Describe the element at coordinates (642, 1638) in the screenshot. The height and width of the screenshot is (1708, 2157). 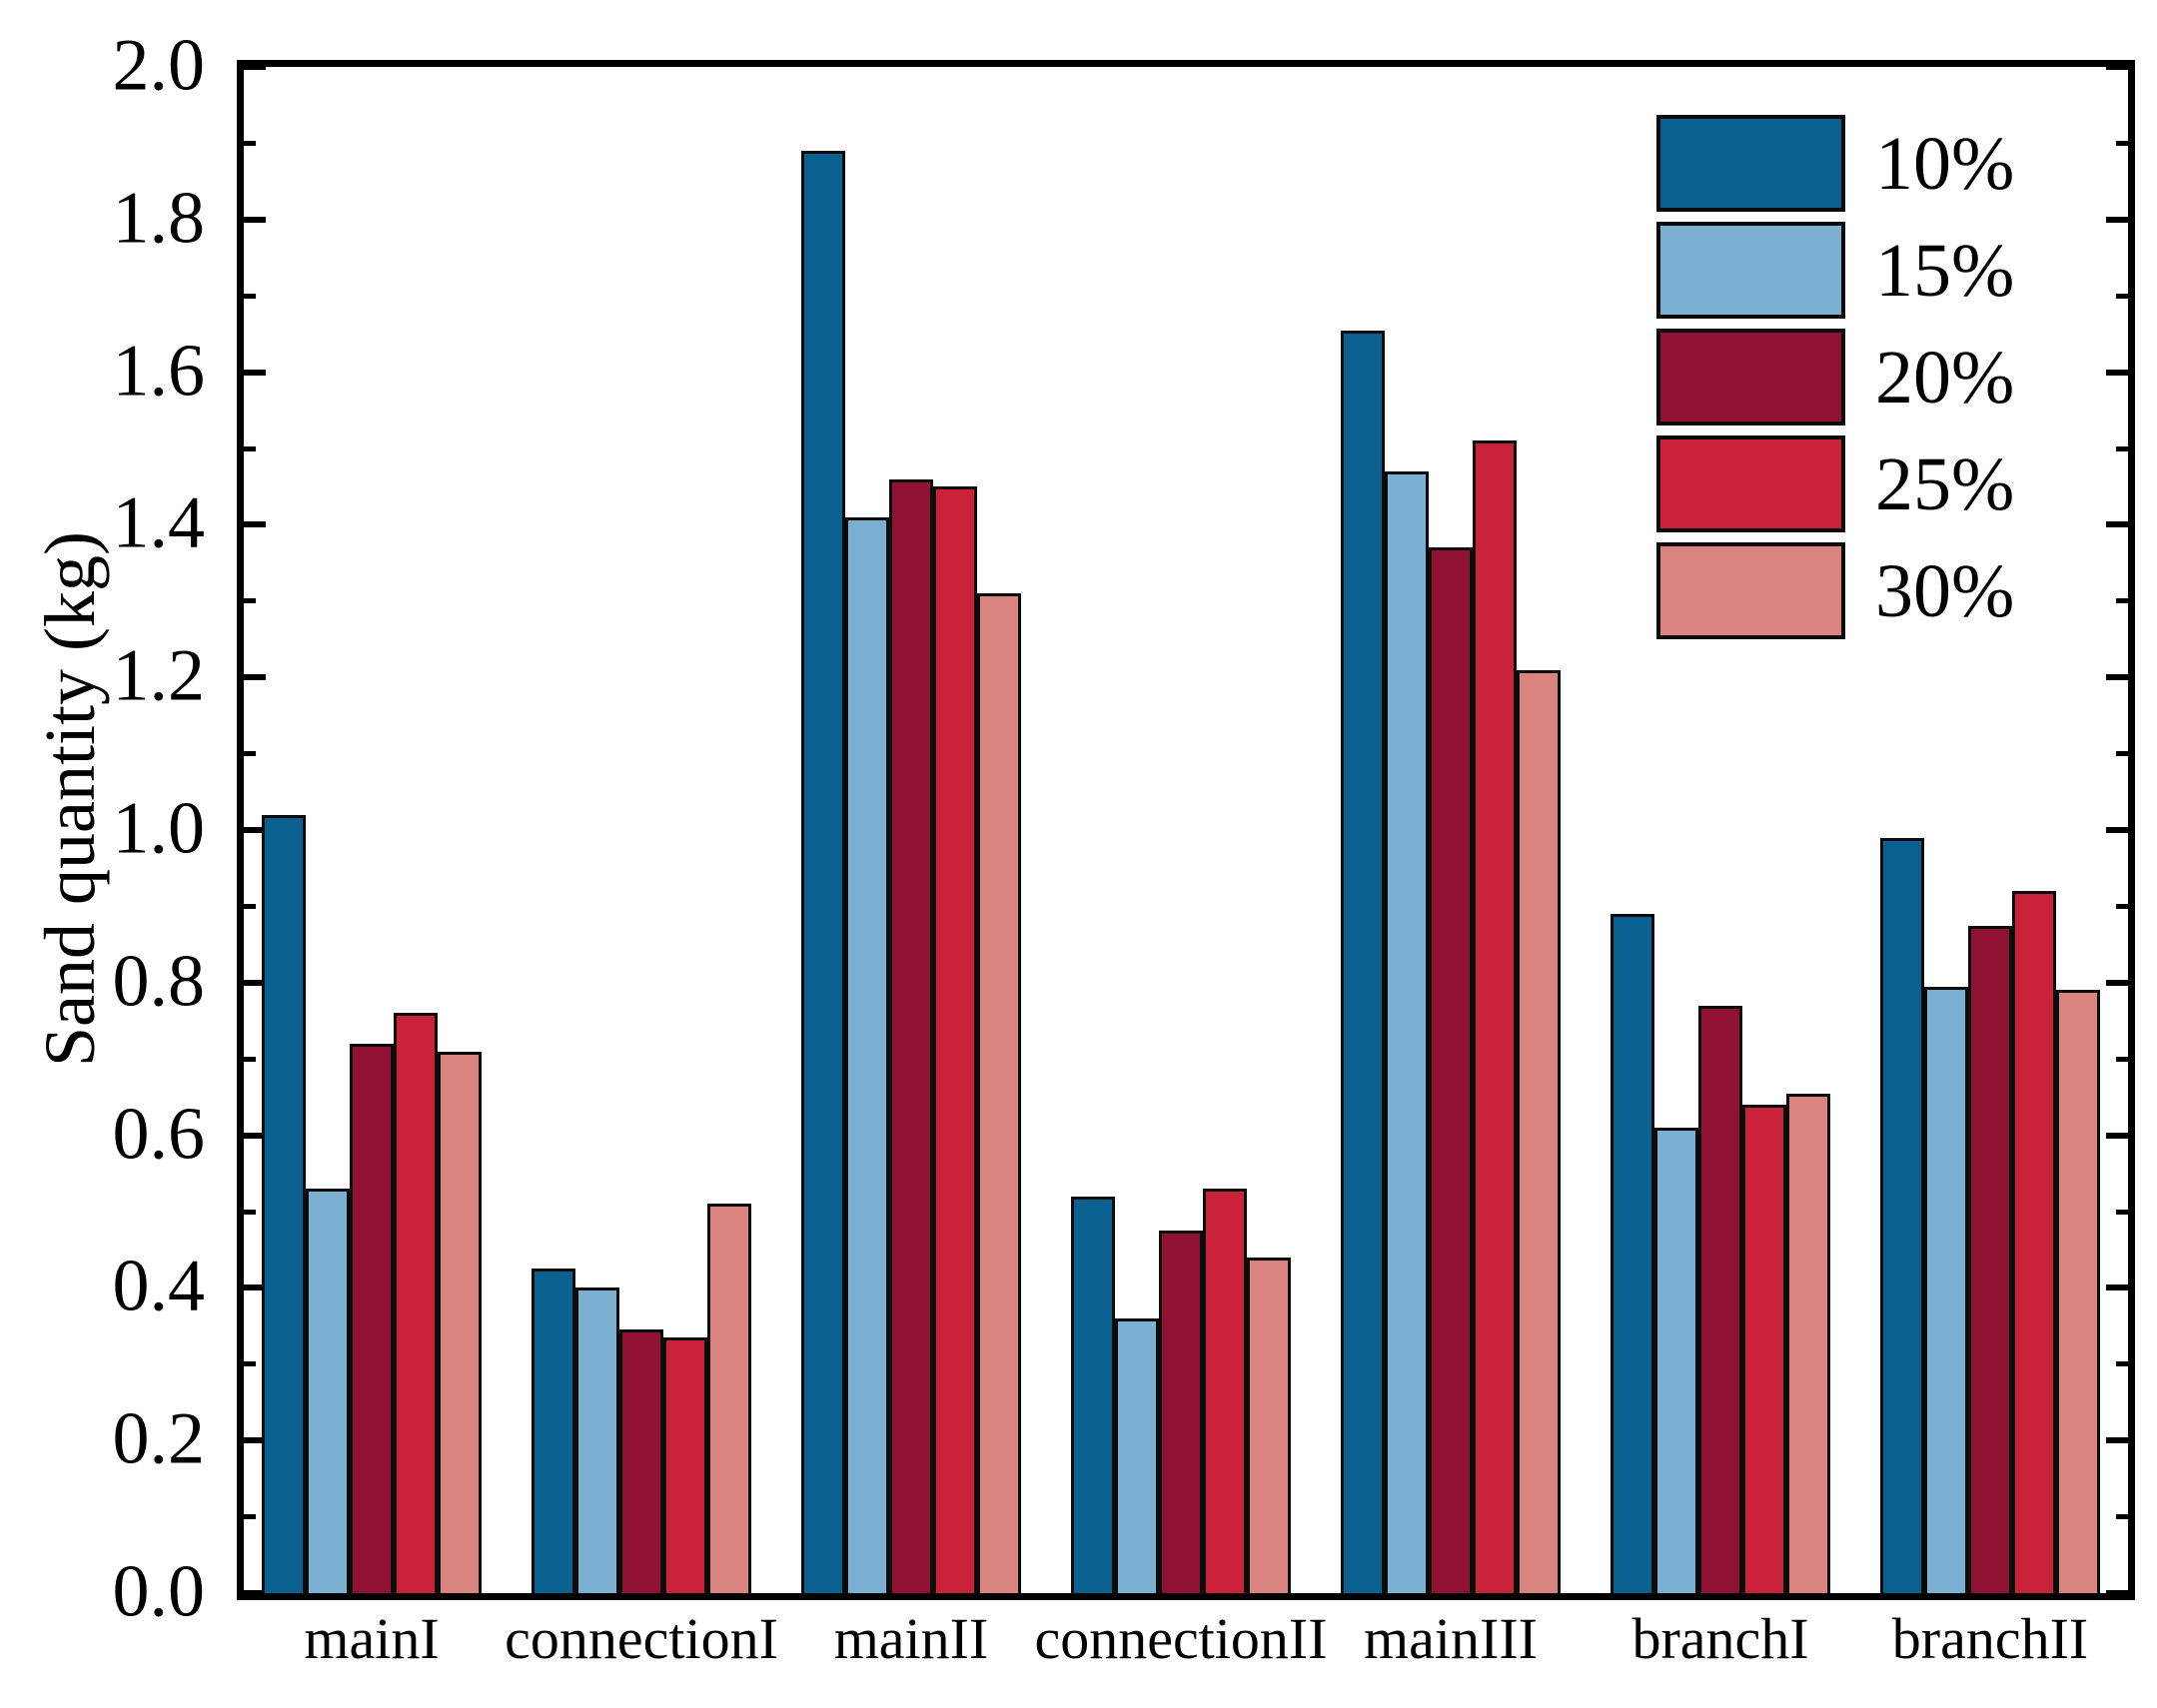
I see `x-tick-label-connectionI: connectionI` at that location.